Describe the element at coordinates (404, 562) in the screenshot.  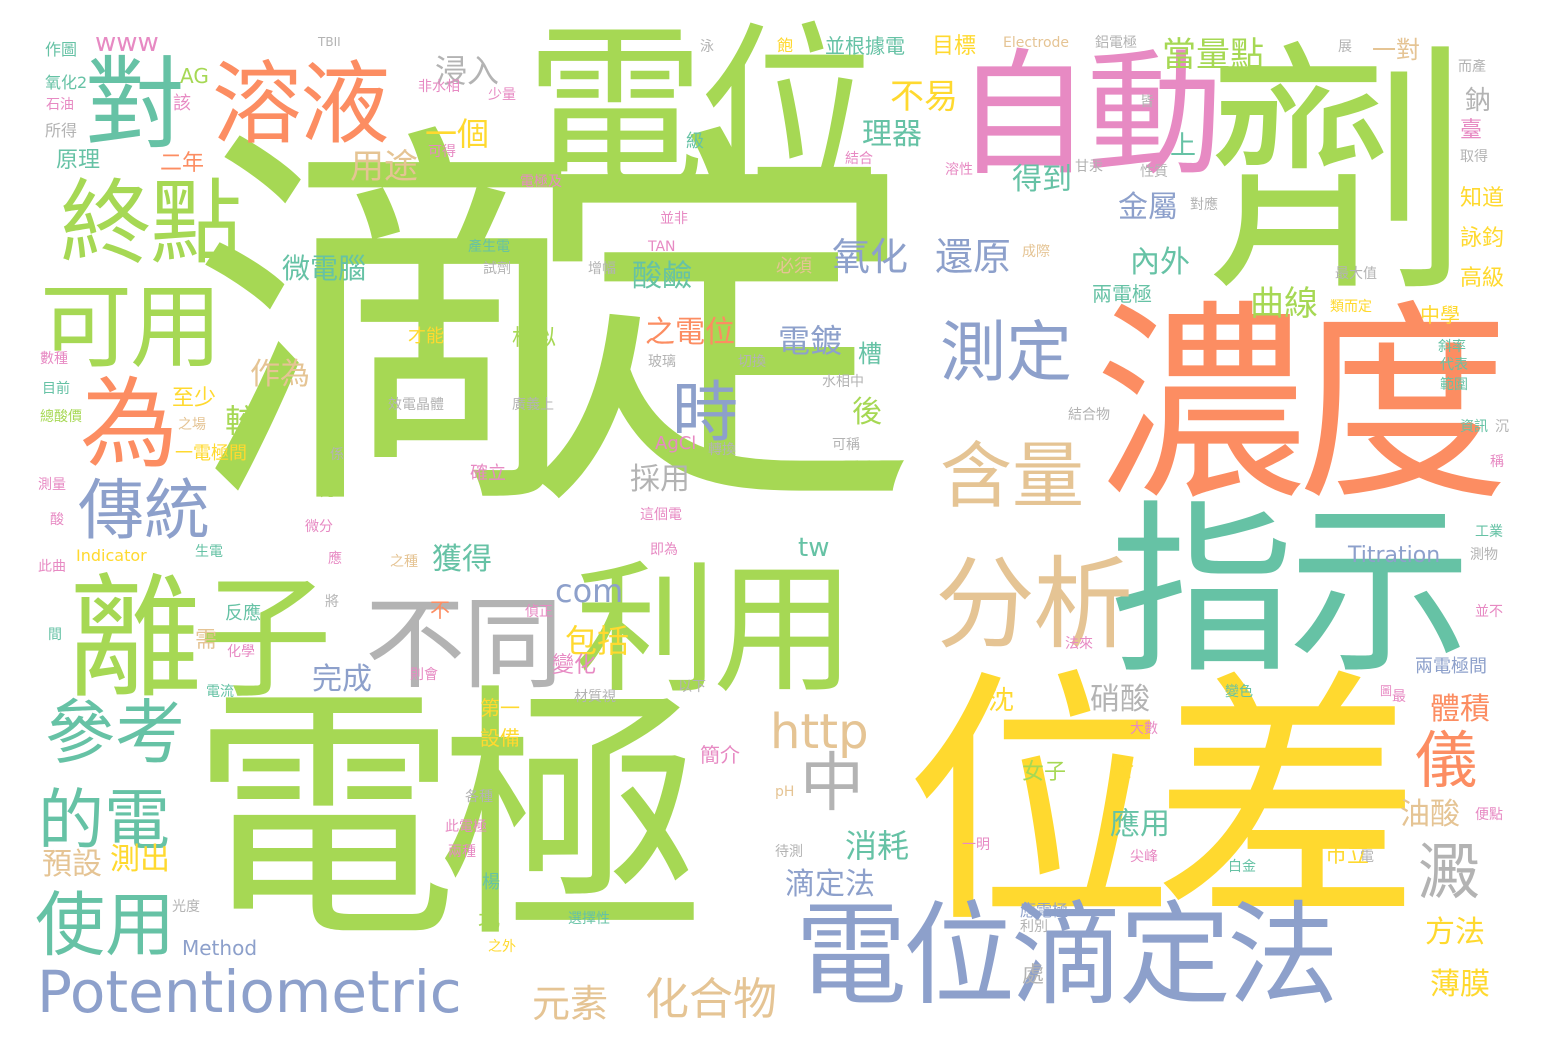
I see `word: 之種` at that location.